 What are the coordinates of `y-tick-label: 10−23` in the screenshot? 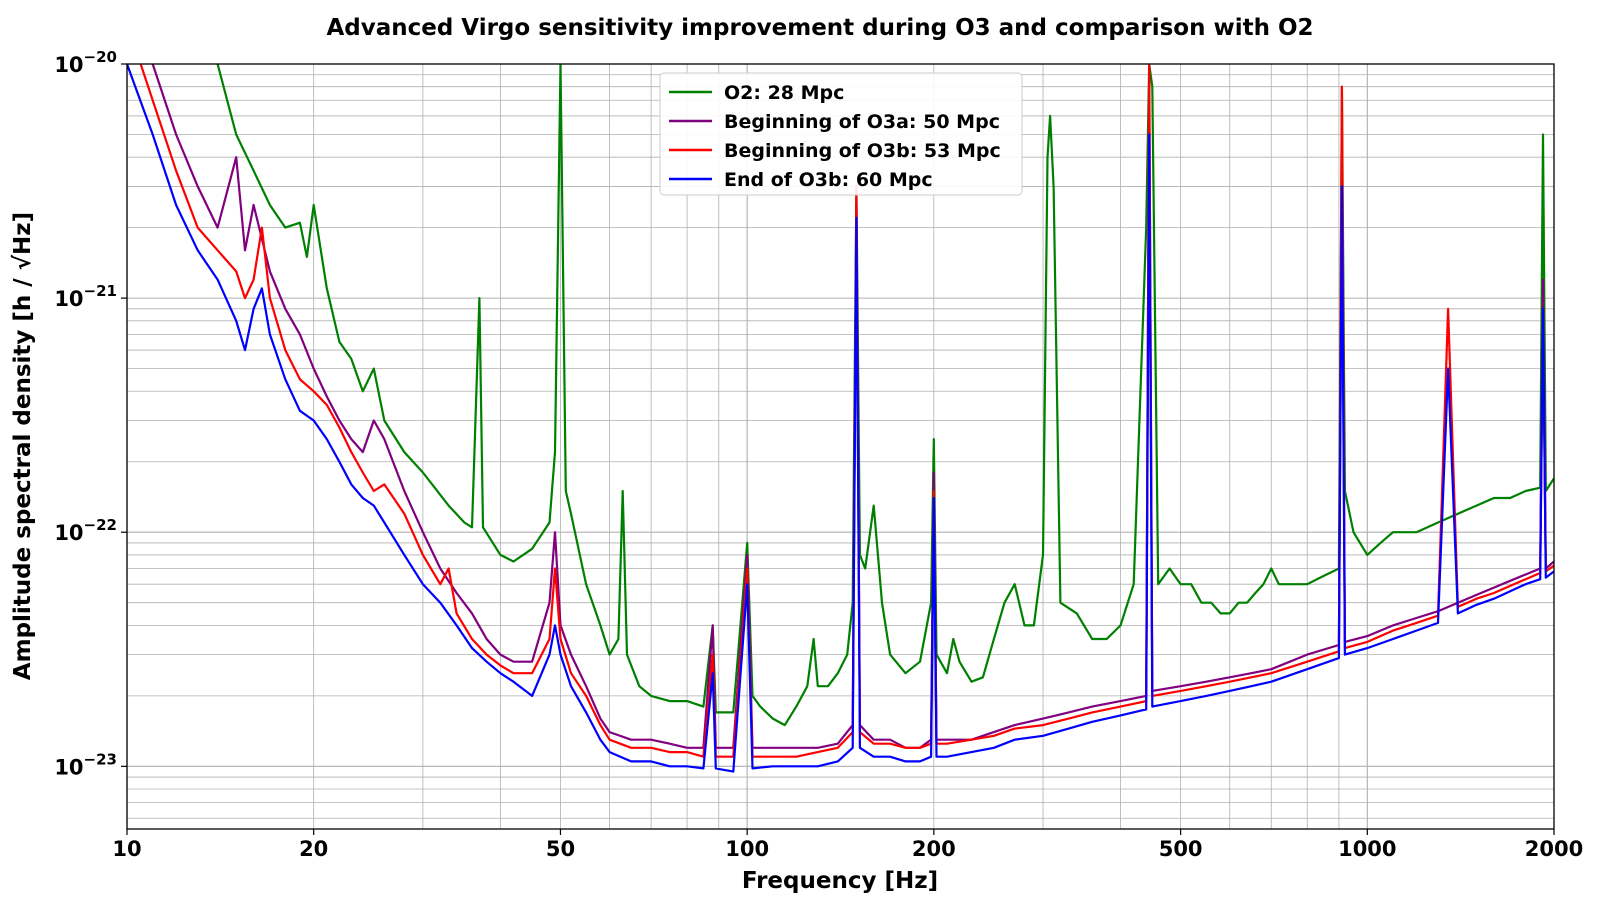 It's located at (85, 764).